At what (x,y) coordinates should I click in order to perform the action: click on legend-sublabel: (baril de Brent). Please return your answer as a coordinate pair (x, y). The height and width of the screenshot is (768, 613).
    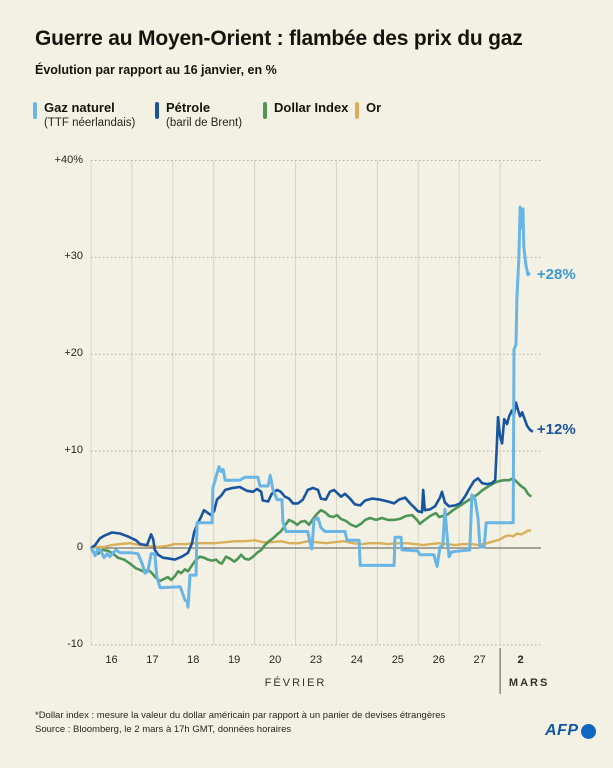
    Looking at the image, I should click on (204, 123).